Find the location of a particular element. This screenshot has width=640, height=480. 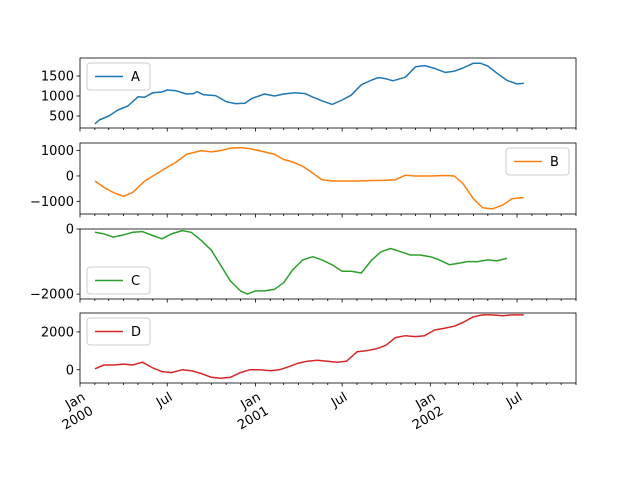

y-tick-label: 1500 is located at coordinates (57, 77).